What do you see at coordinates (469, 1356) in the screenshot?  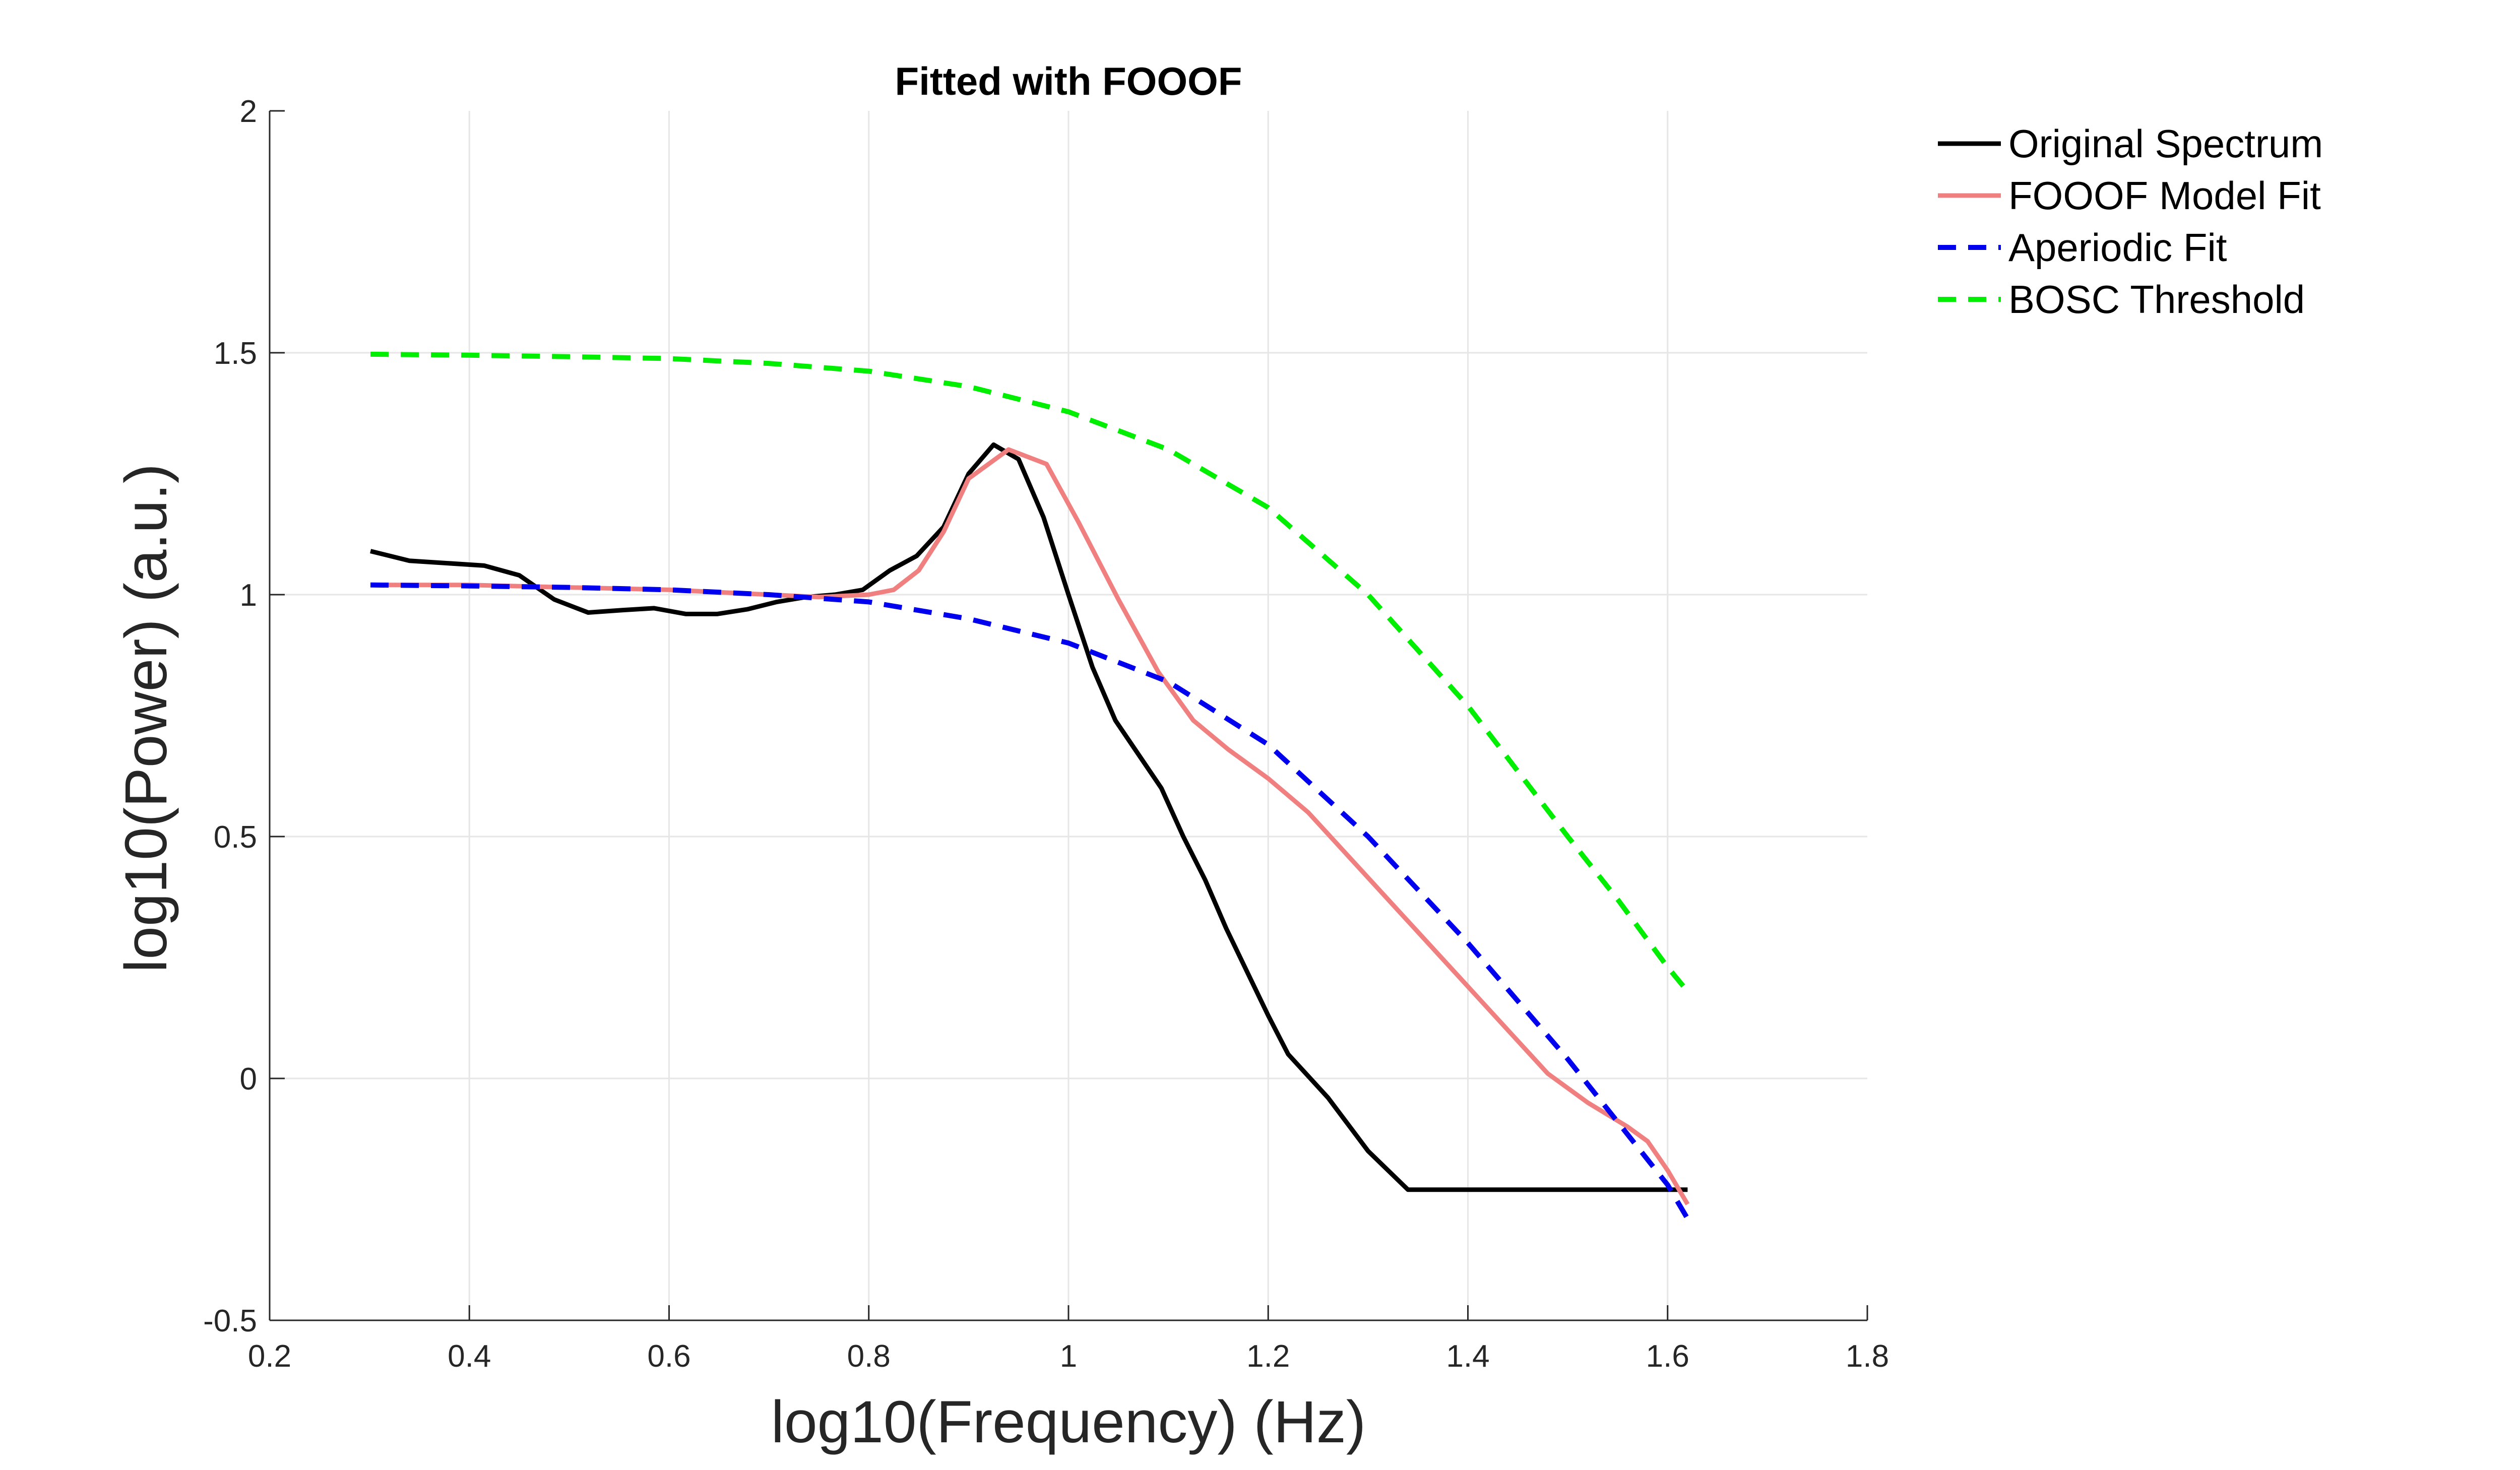 I see `x-tick-label: 0.4` at bounding box center [469, 1356].